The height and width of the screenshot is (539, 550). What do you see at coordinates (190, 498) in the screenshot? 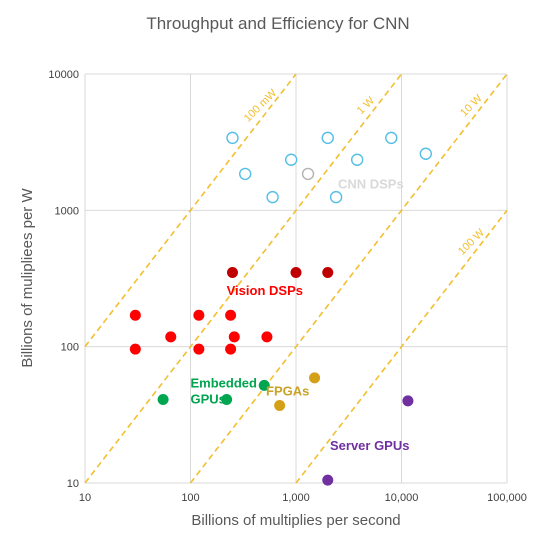
I see `x-tick-label: 100` at bounding box center [190, 498].